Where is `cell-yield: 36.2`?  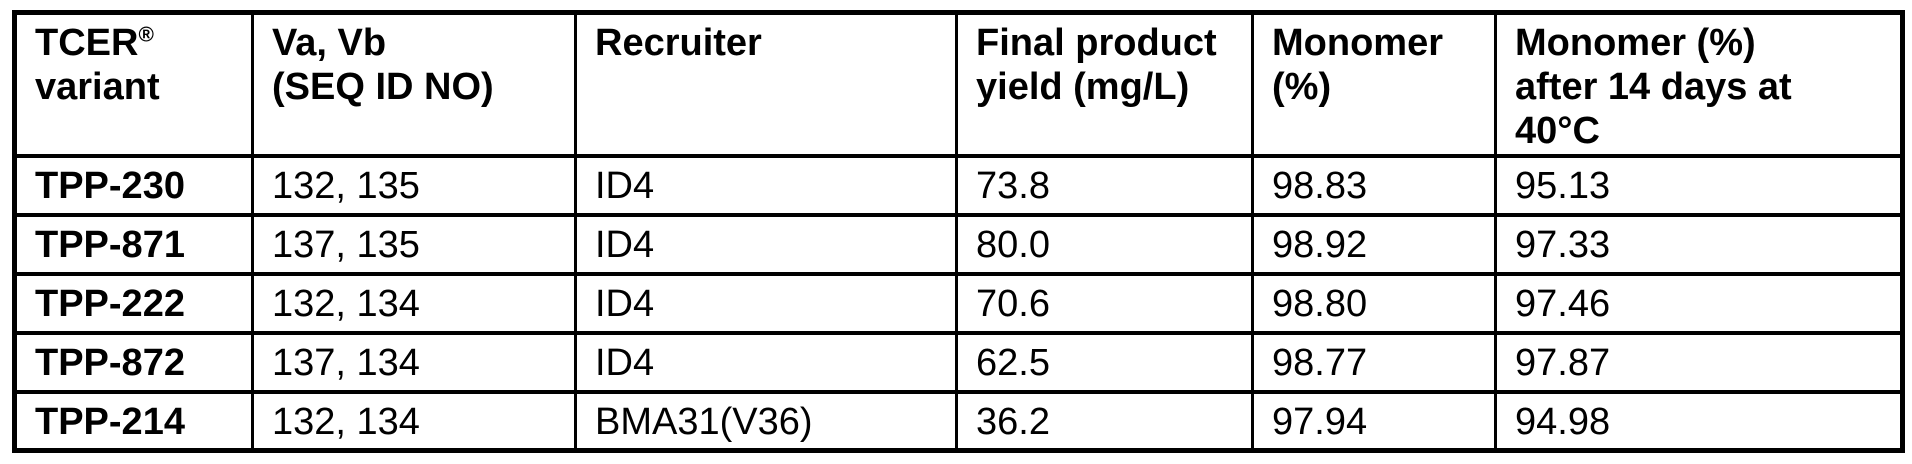 cell-yield: 36.2 is located at coordinates (1104, 421).